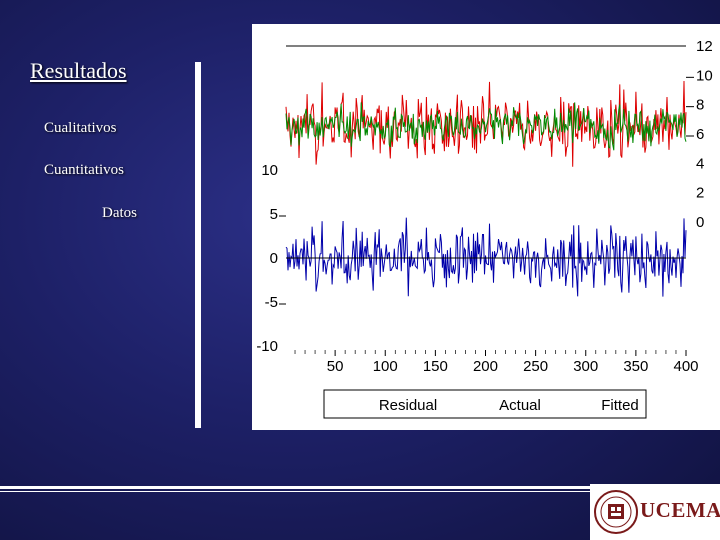 This screenshot has width=720, height=540. What do you see at coordinates (635, 366) in the screenshot?
I see `x-tick-label-6: 350` at bounding box center [635, 366].